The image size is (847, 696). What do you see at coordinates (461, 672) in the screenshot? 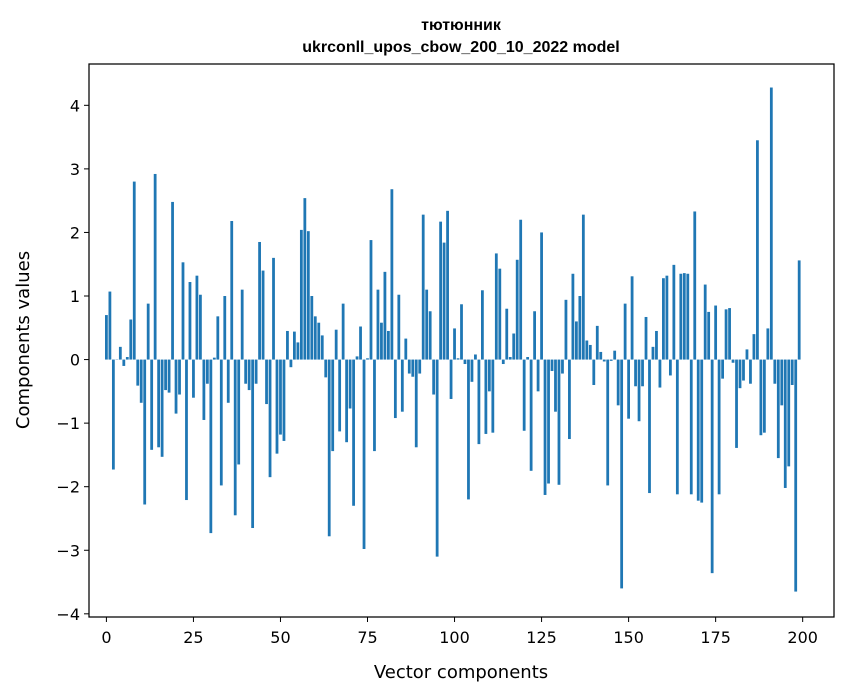
I see `x-axis-label: Vector components` at bounding box center [461, 672].